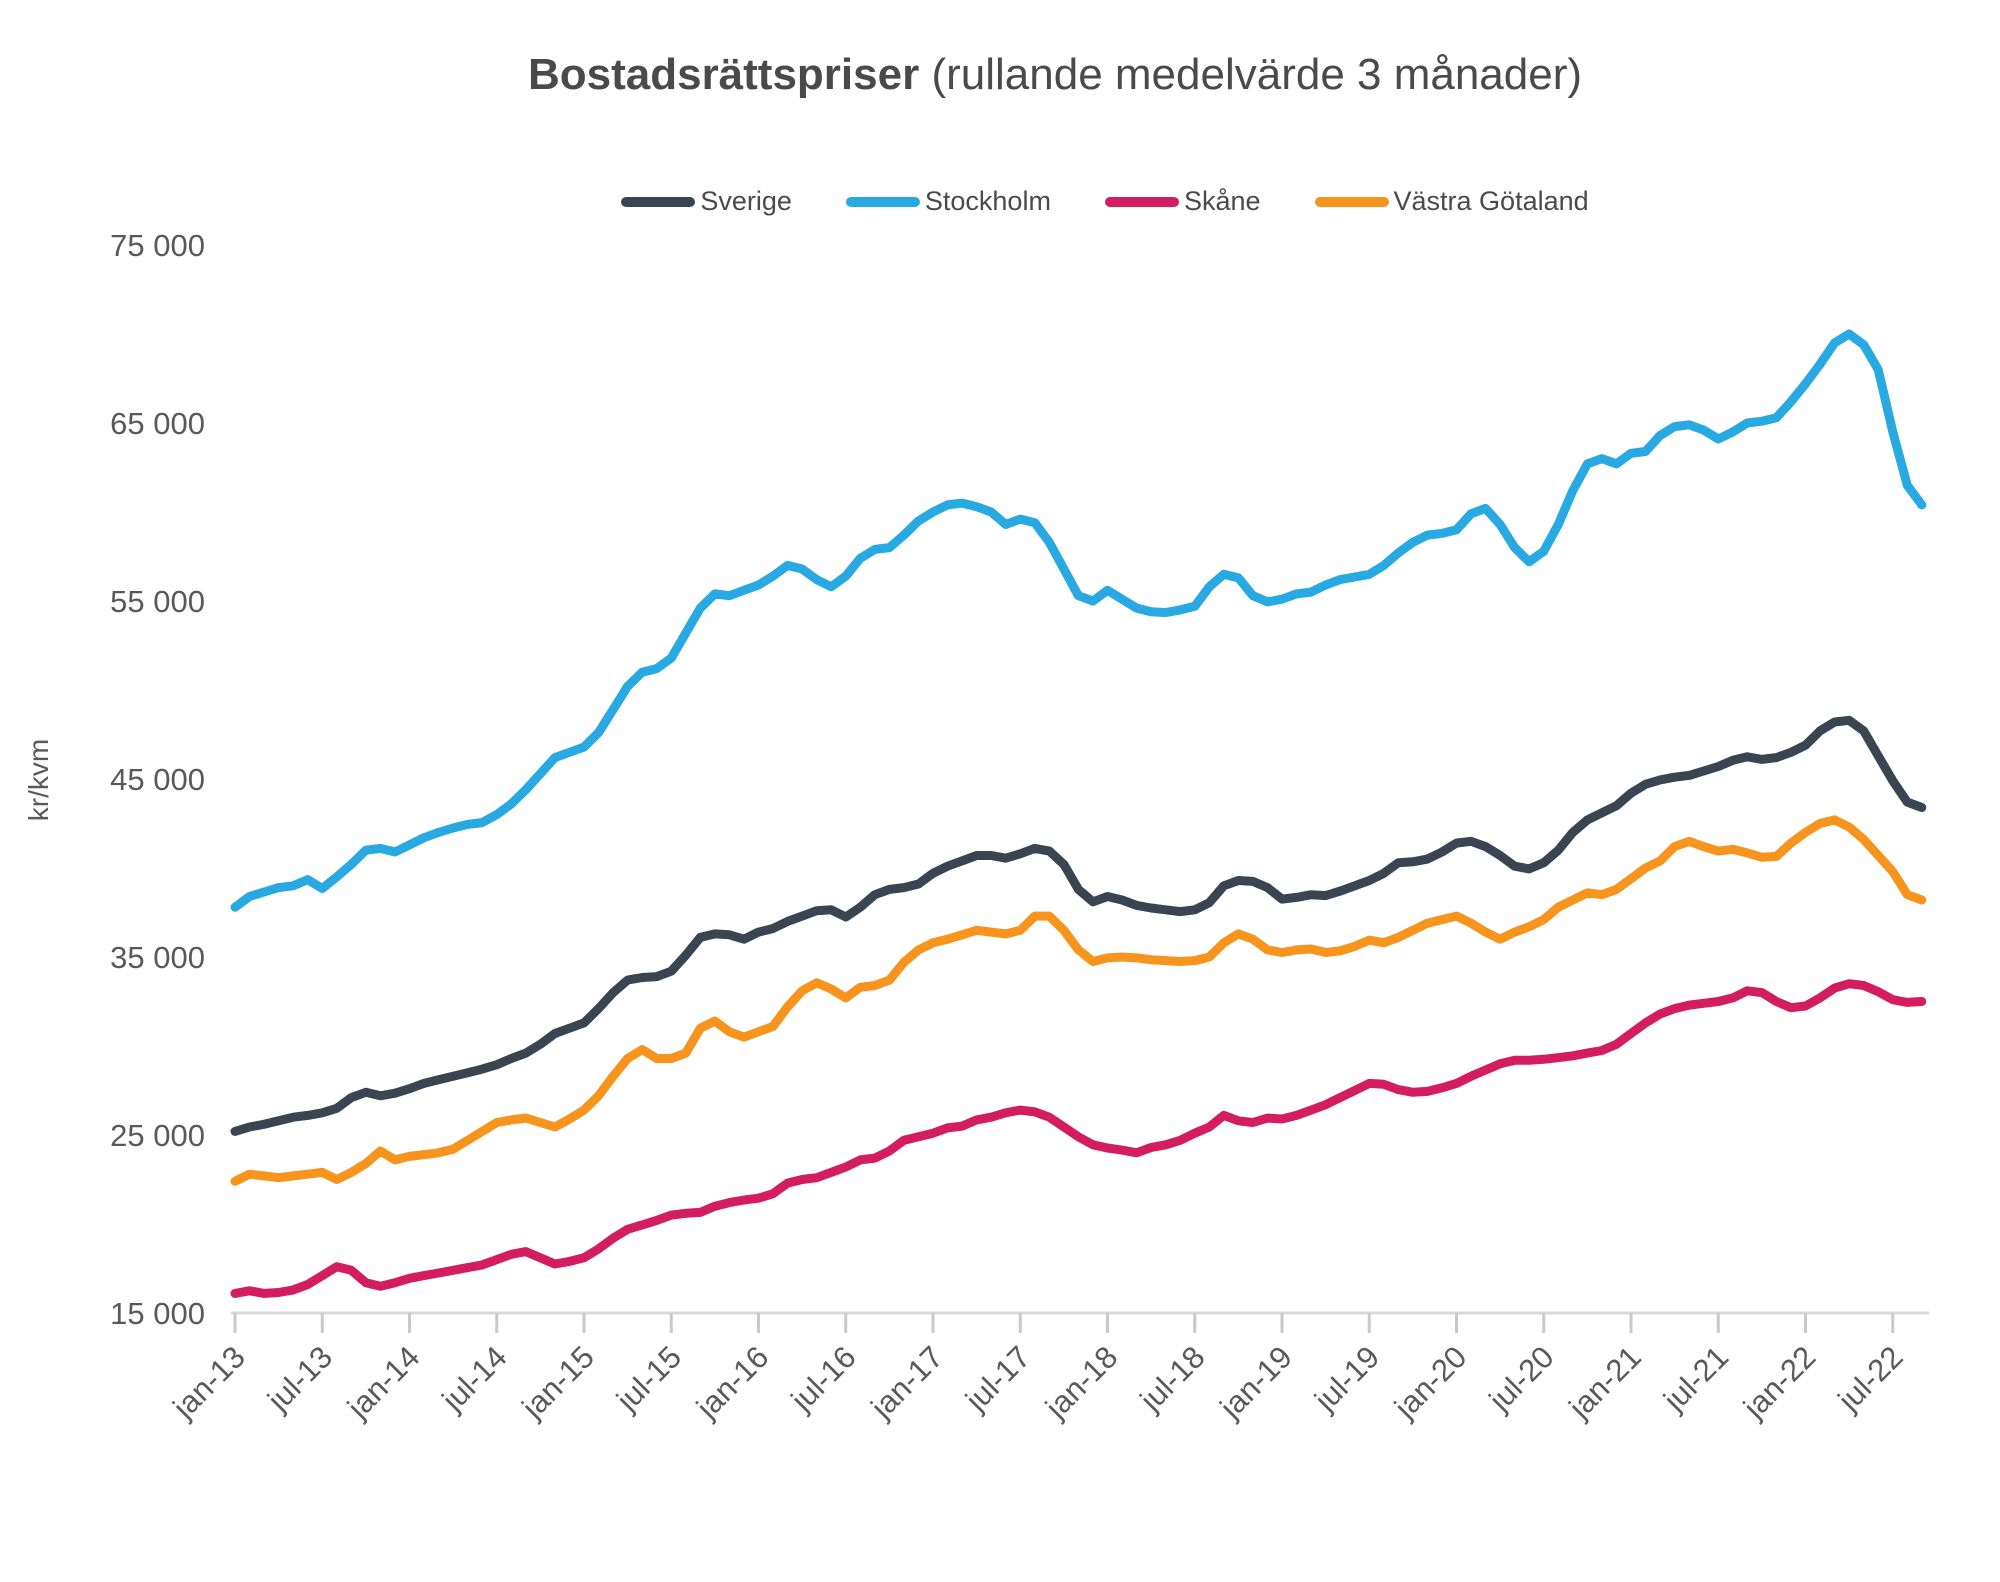  I want to click on legend-label: Stockholm, so click(987, 201).